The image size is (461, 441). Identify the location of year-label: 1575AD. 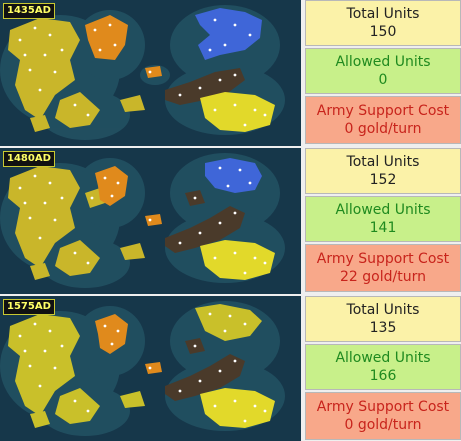
(29, 307).